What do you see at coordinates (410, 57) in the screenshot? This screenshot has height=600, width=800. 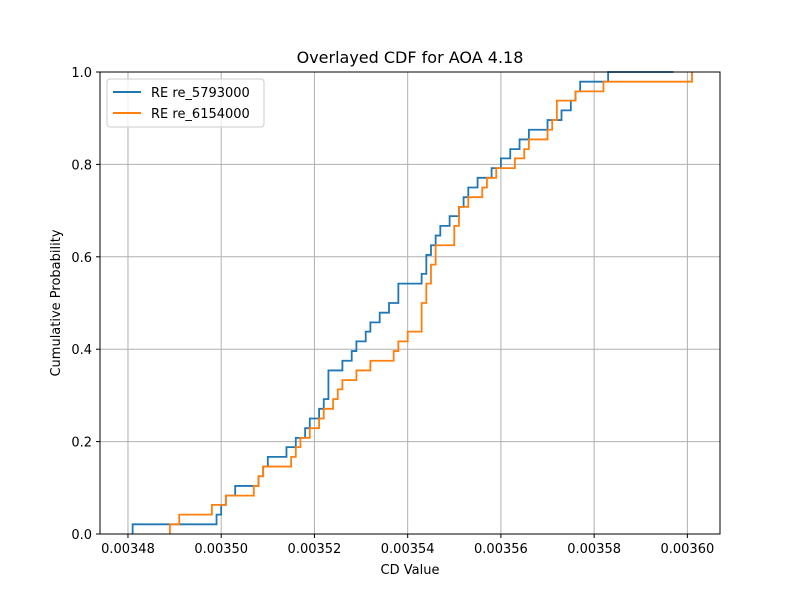 I see `chart-title: Overlayed CDF for AOA 4.18` at bounding box center [410, 57].